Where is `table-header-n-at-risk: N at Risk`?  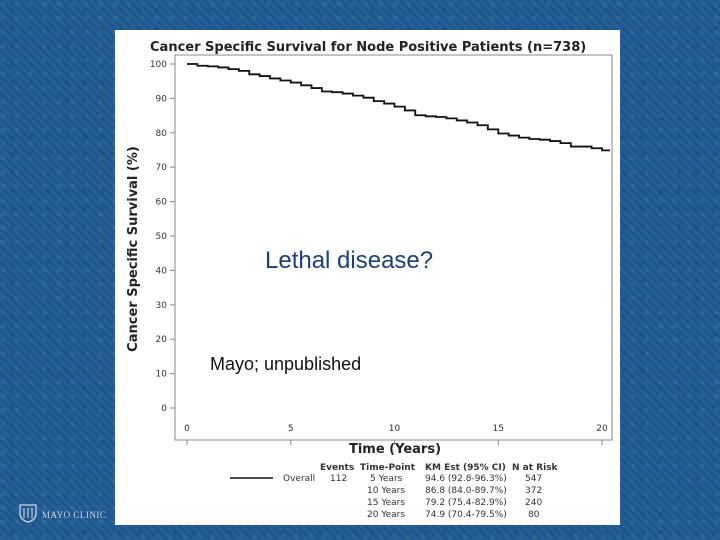
table-header-n-at-risk: N at Risk is located at coordinates (535, 468).